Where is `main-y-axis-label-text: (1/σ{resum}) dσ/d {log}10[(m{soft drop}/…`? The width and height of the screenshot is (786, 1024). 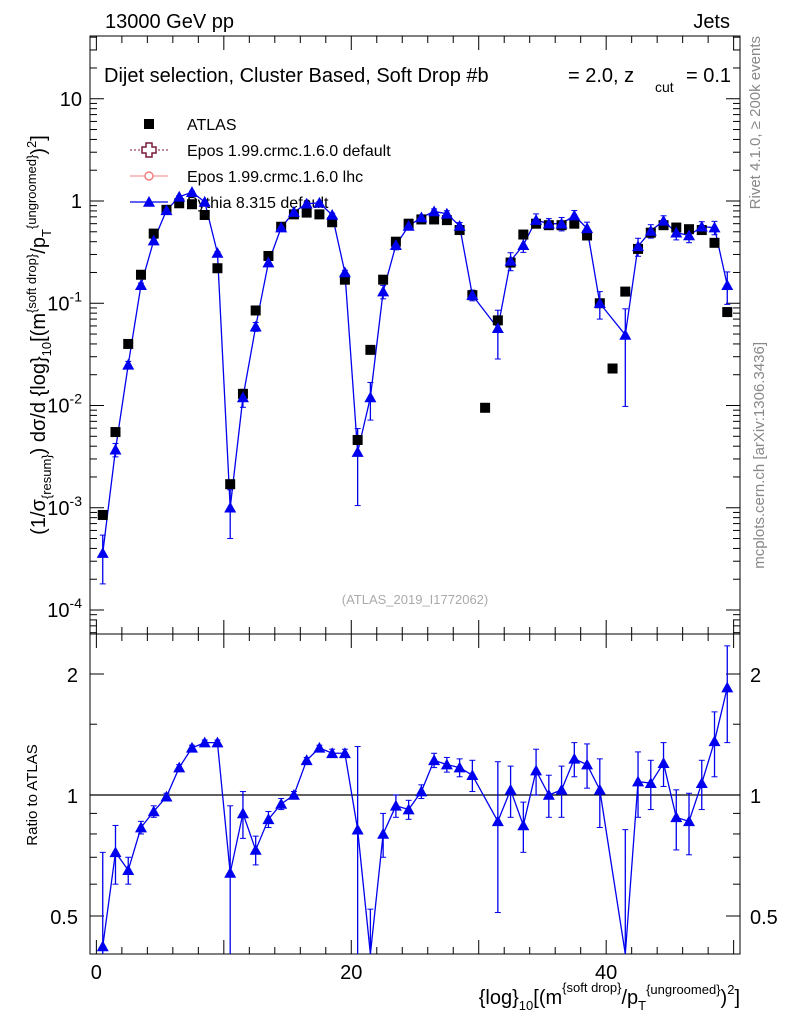
main-y-axis-label-text: (1/σ{resum}) dσ/d {log}10[(m{soft drop}/… is located at coordinates (39, 335).